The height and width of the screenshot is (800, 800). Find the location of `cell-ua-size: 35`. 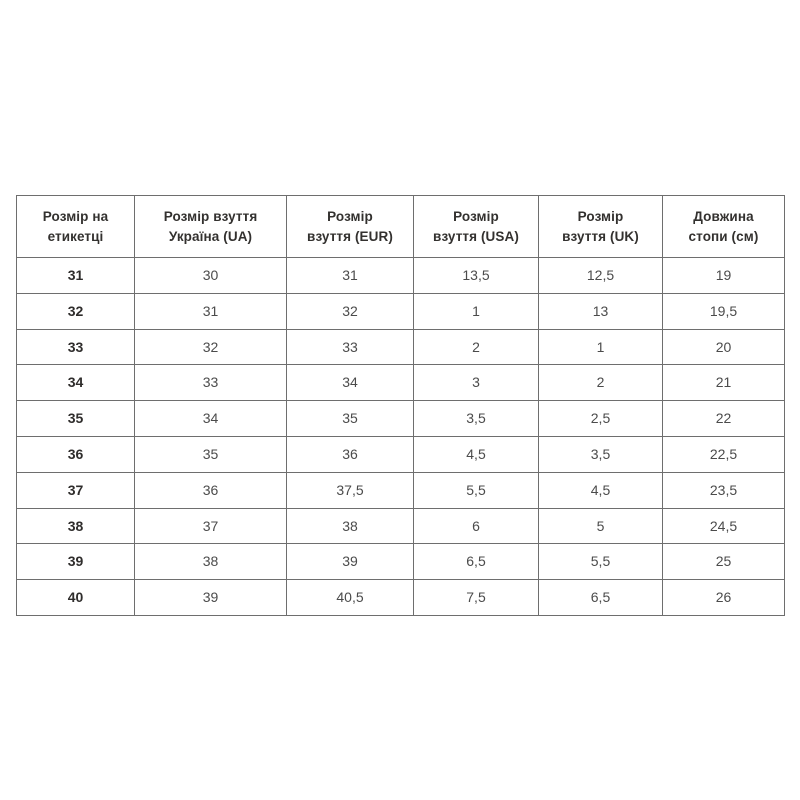

cell-ua-size: 35 is located at coordinates (210, 454).